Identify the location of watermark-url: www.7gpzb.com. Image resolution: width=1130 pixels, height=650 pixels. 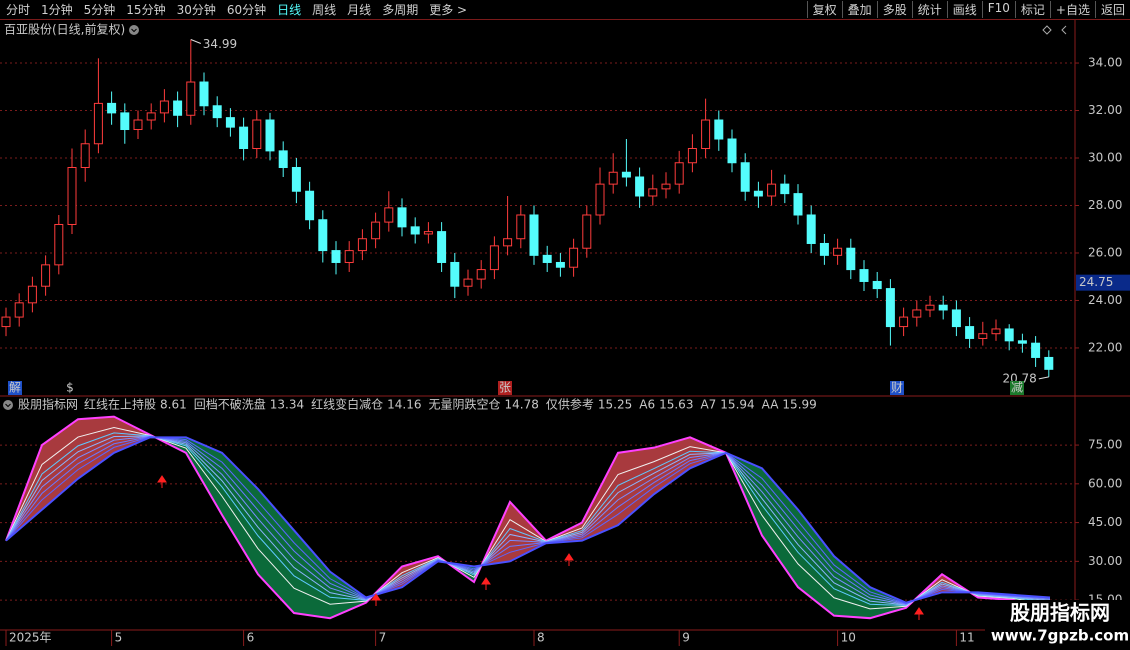
(1060, 636).